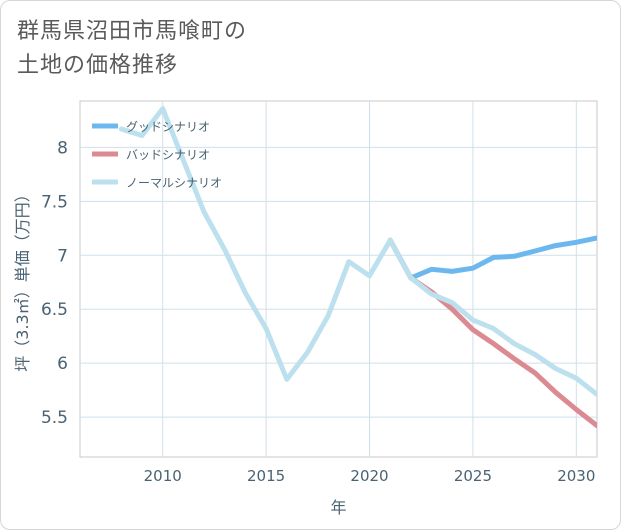  I want to click on x-tick-label: 2025, so click(473, 476).